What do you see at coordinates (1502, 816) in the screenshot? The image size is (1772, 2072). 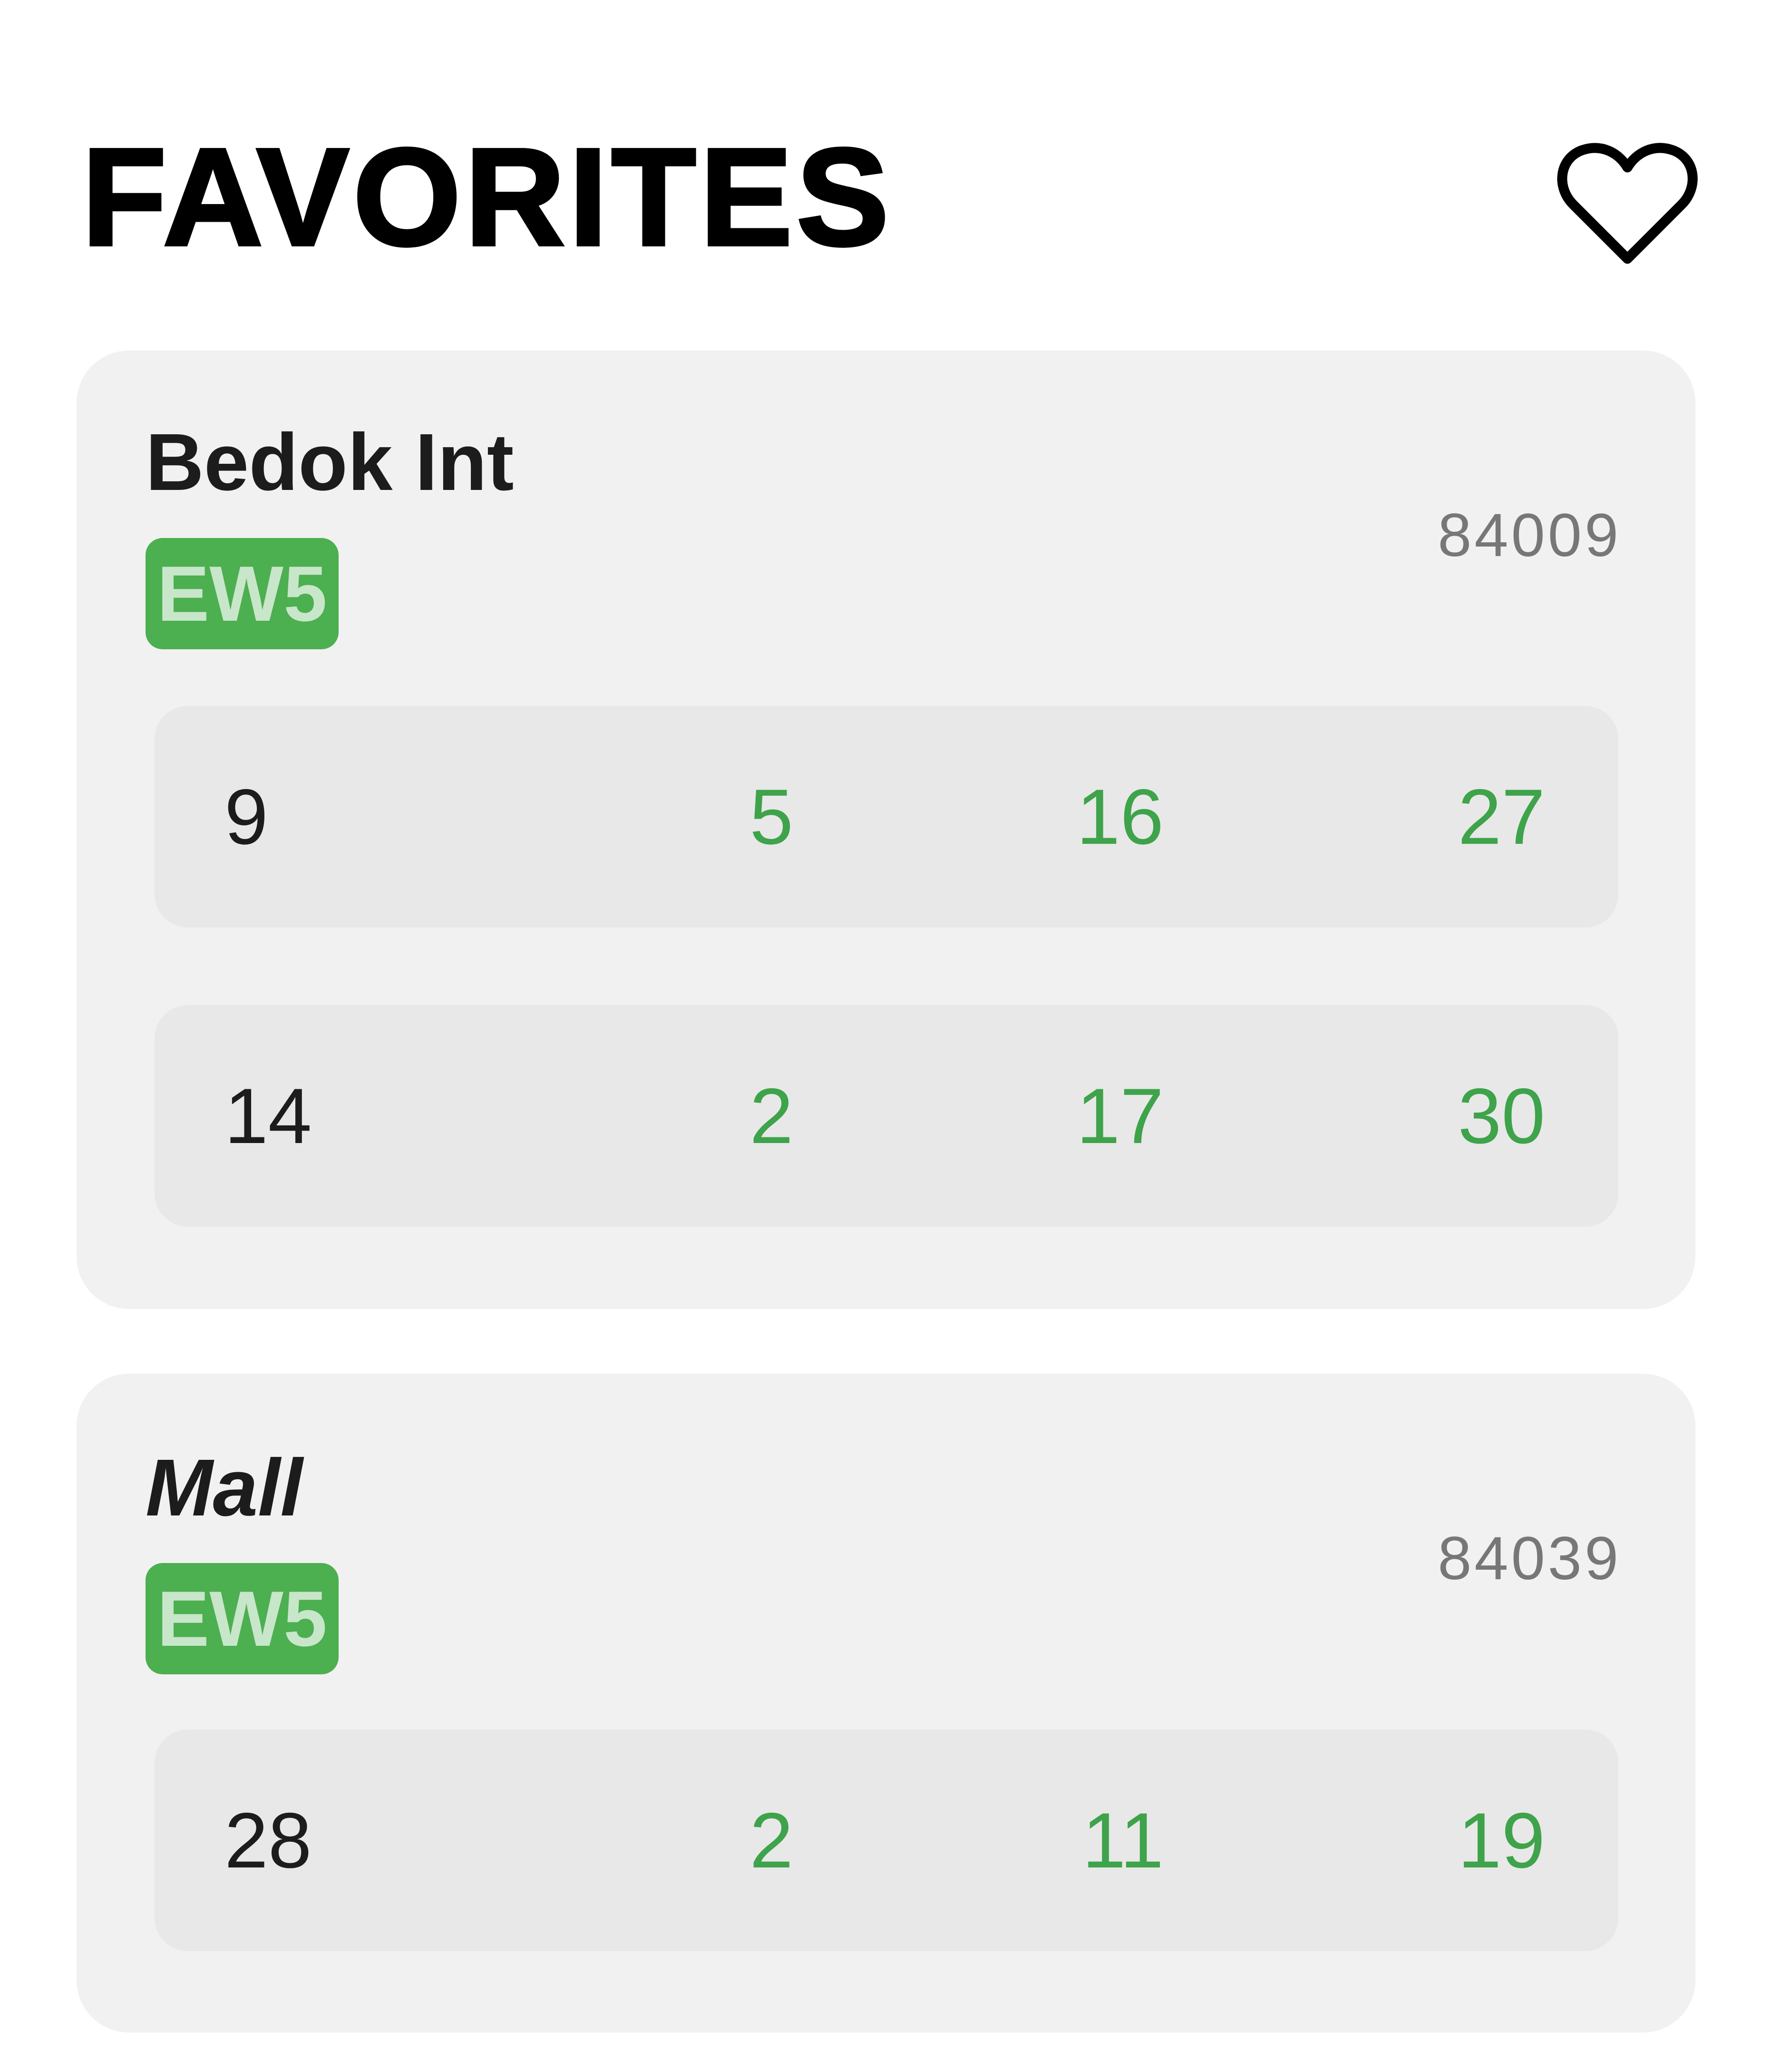 I see `arrival-time: 27` at bounding box center [1502, 816].